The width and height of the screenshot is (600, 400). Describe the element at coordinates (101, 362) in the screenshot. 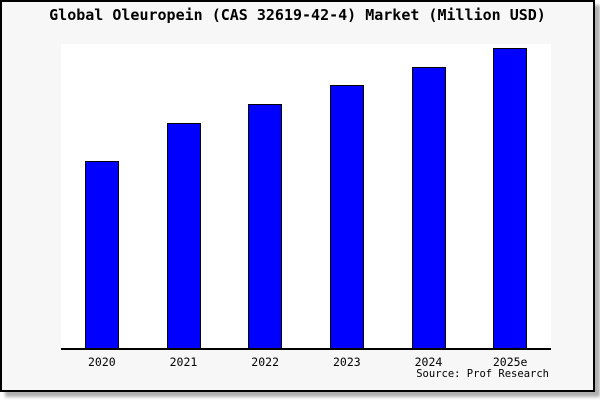

I see `x-tick-label-2020: 2020` at that location.